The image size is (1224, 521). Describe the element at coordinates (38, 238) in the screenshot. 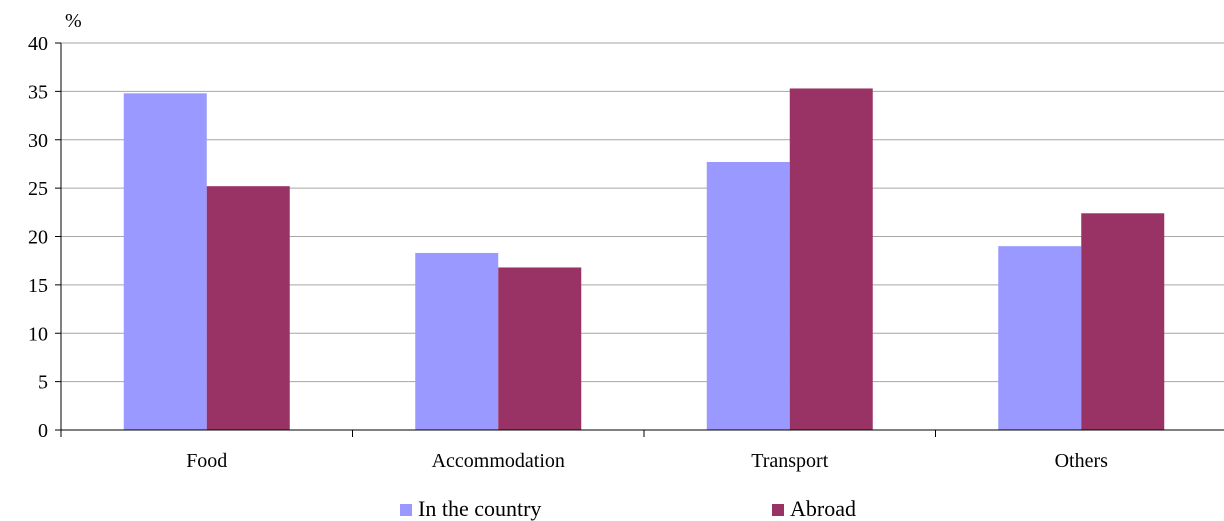

I see `y-tick-label: 20` at that location.